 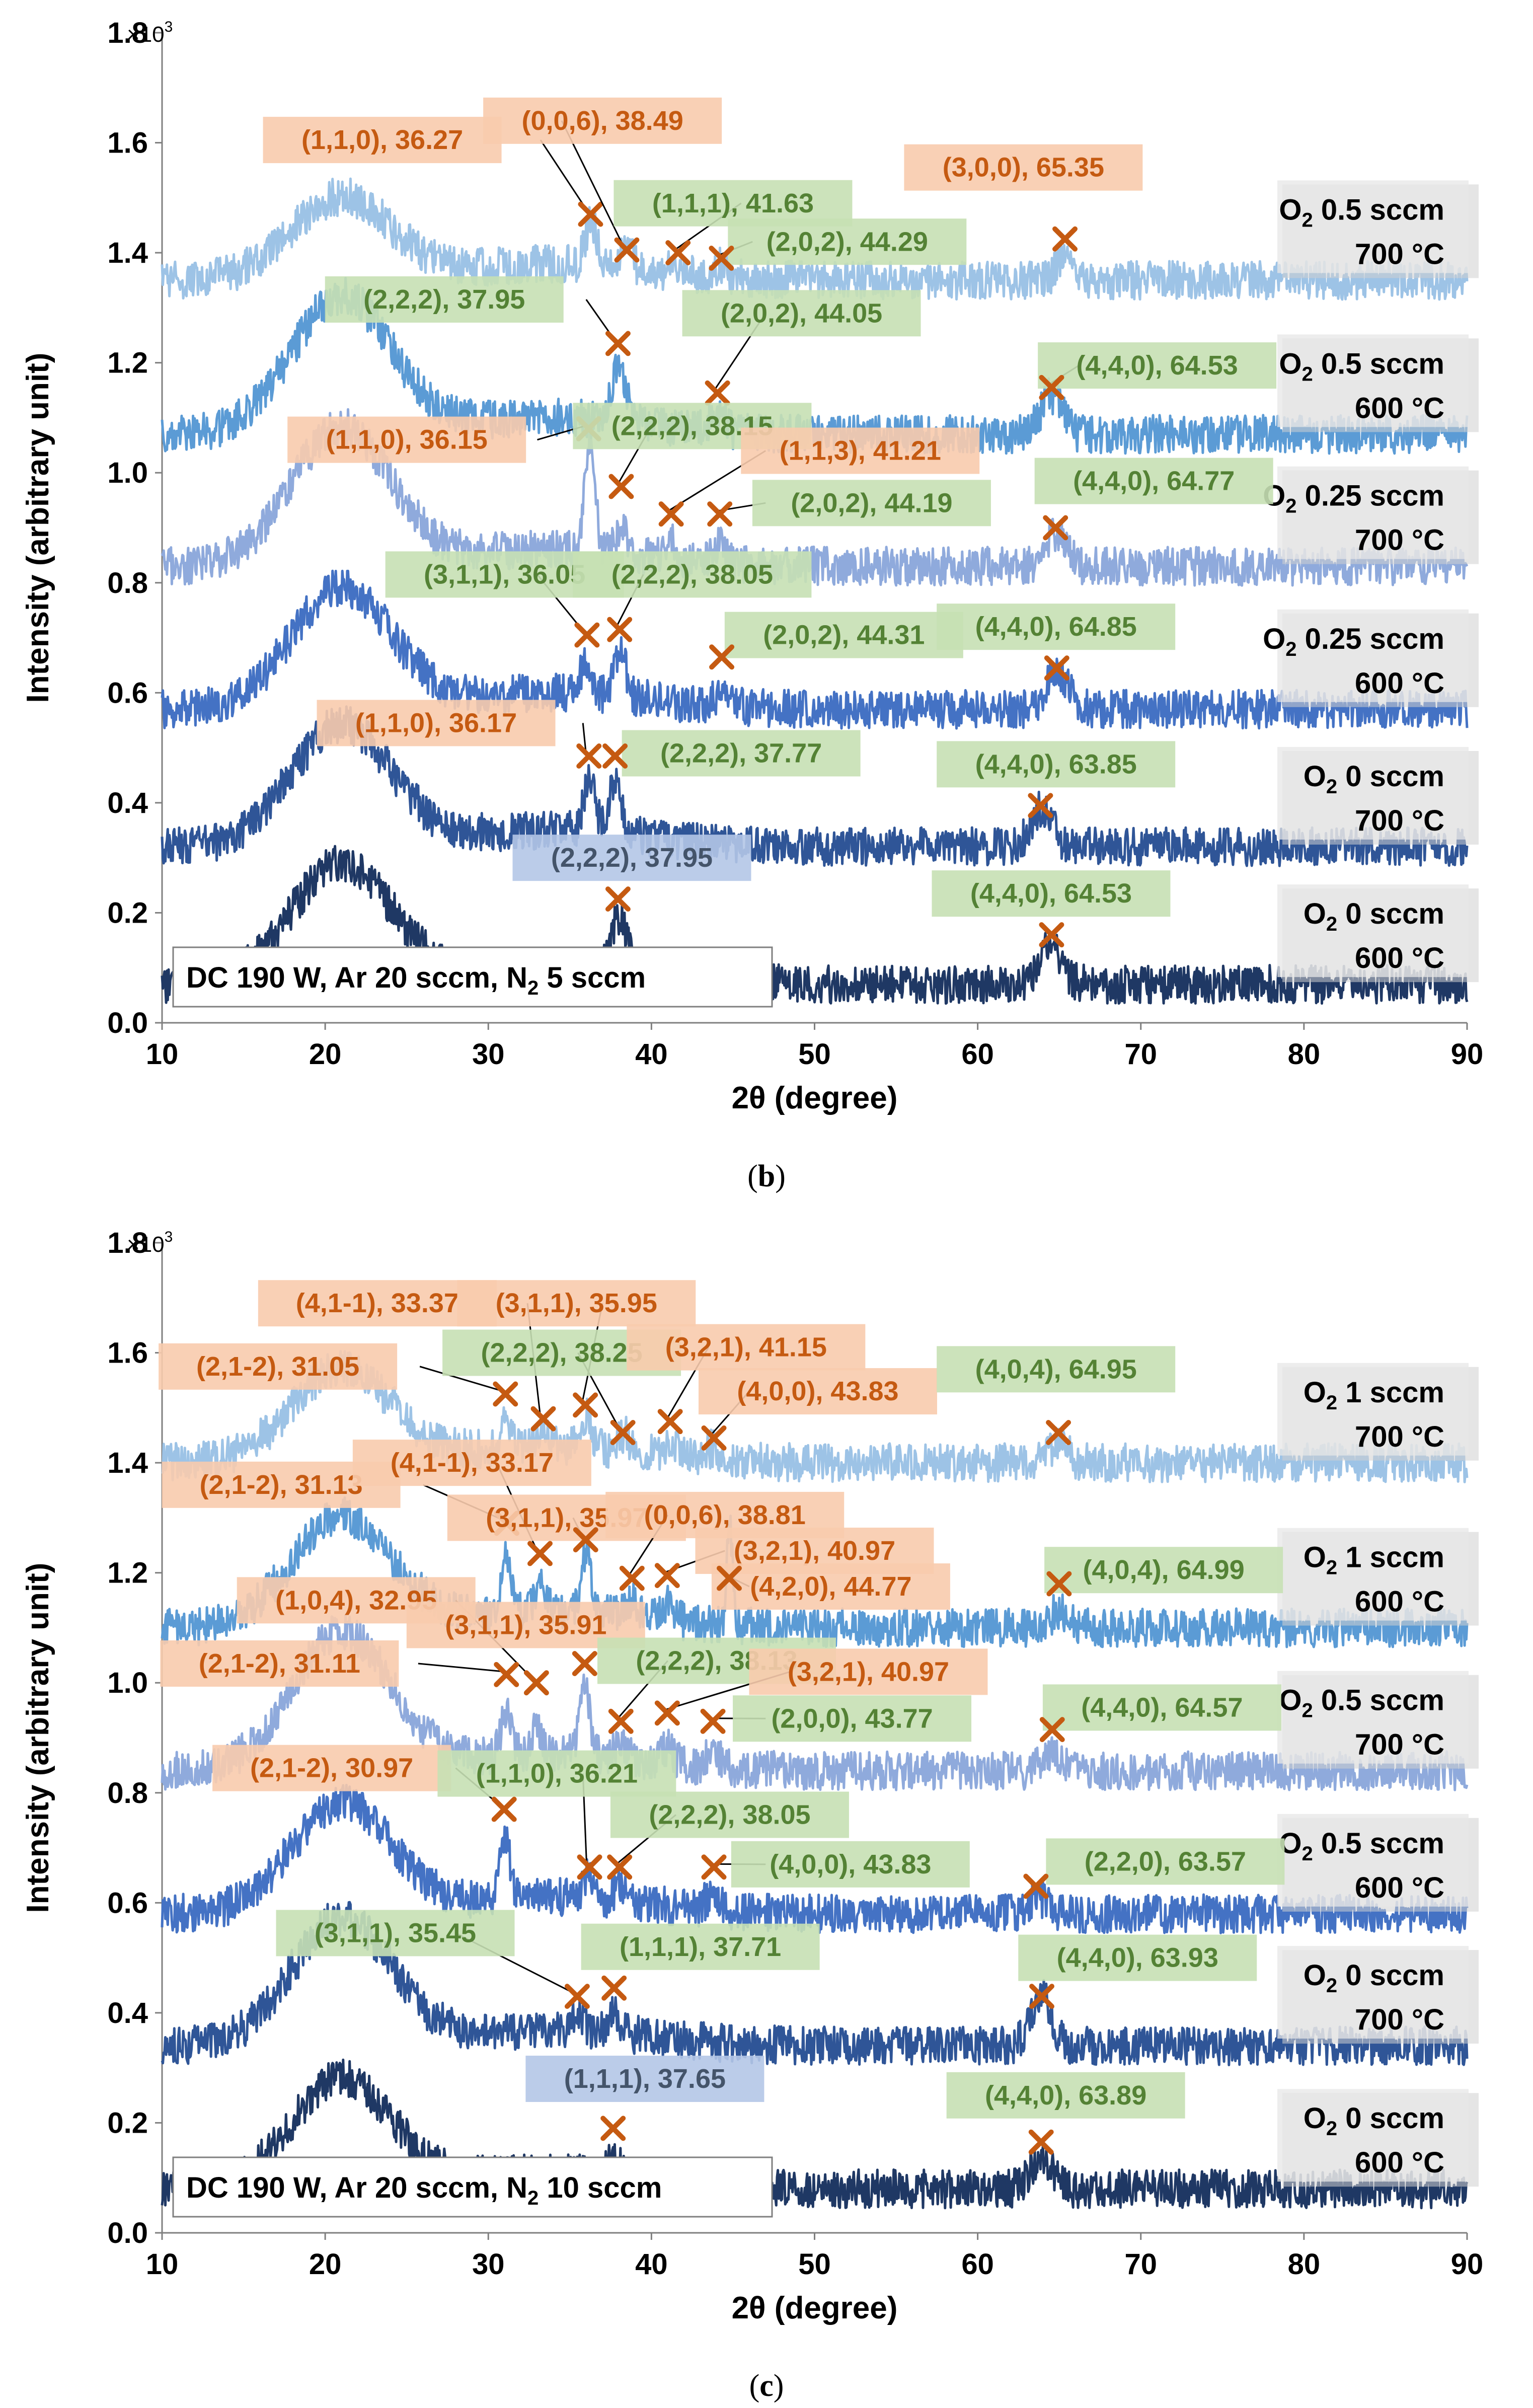 I want to click on peak-label: (4,0,0), 43.83, so click(x=850, y=1864).